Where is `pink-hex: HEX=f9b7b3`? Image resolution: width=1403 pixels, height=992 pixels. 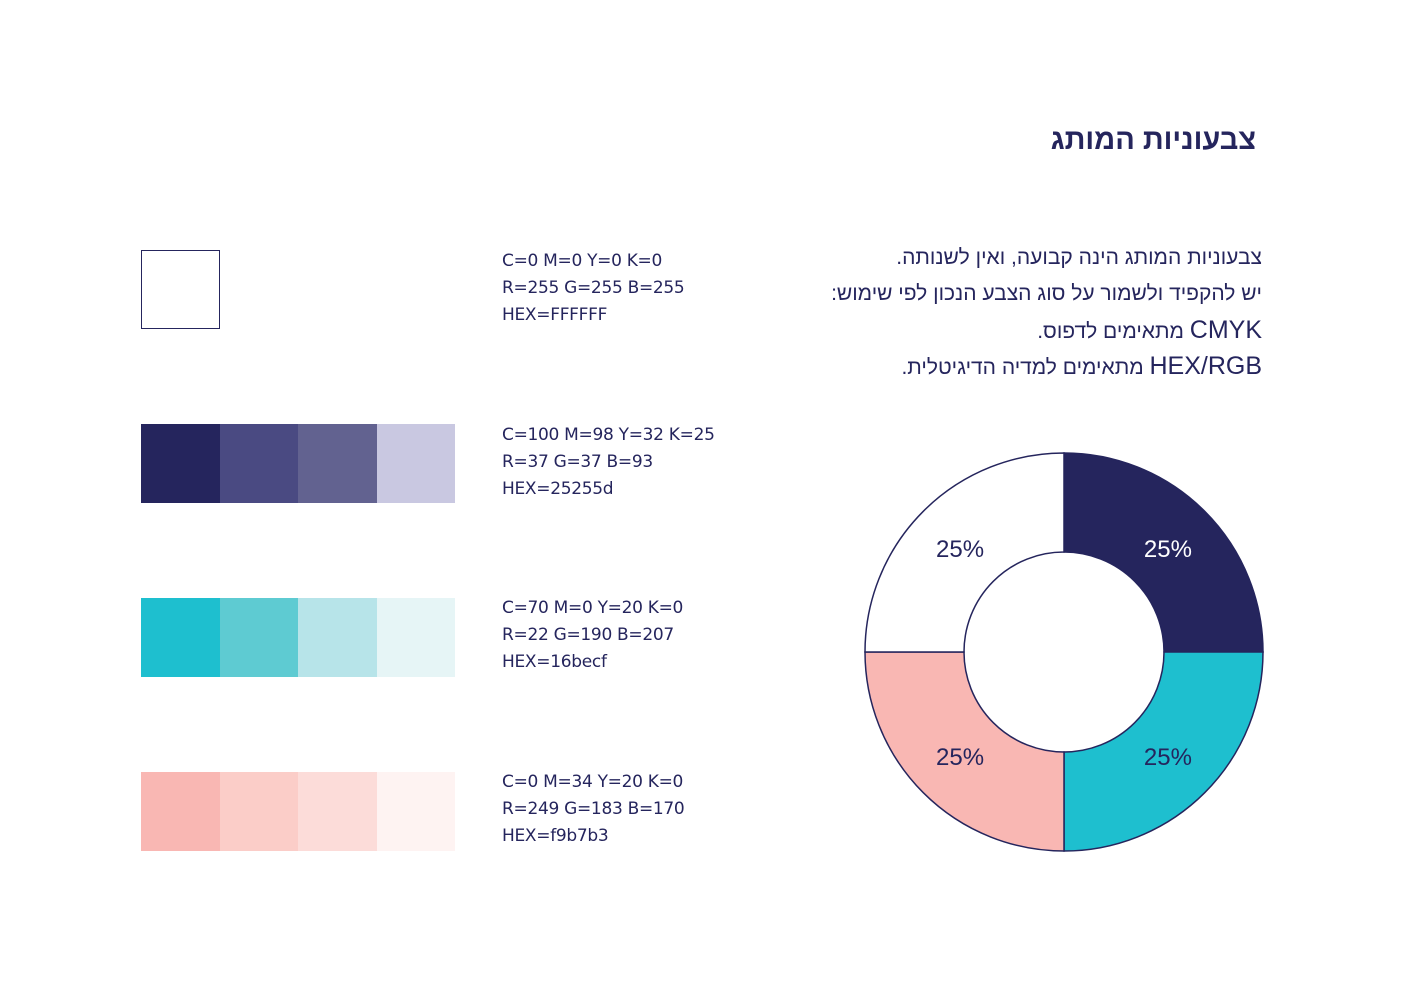
pink-hex: HEX=f9b7b3 is located at coordinates (555, 836).